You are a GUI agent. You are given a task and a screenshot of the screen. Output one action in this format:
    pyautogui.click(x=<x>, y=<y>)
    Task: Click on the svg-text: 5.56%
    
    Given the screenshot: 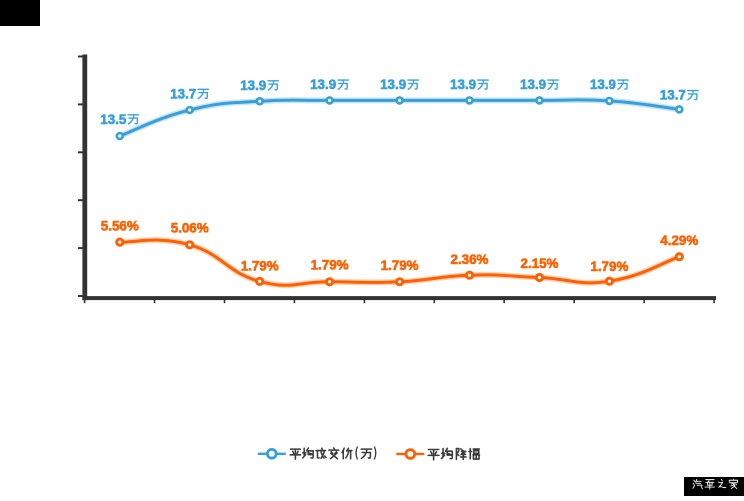 What is the action you would take?
    pyautogui.click(x=120, y=225)
    